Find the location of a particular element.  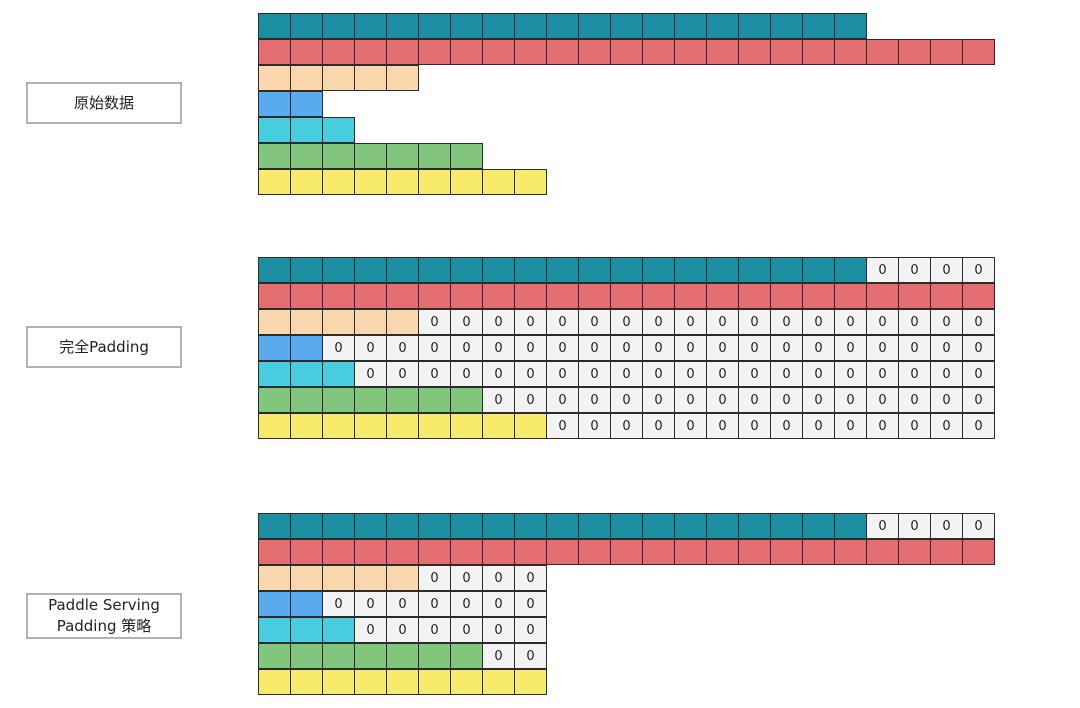

label-original-text: 原始数据 is located at coordinates (103, 102).